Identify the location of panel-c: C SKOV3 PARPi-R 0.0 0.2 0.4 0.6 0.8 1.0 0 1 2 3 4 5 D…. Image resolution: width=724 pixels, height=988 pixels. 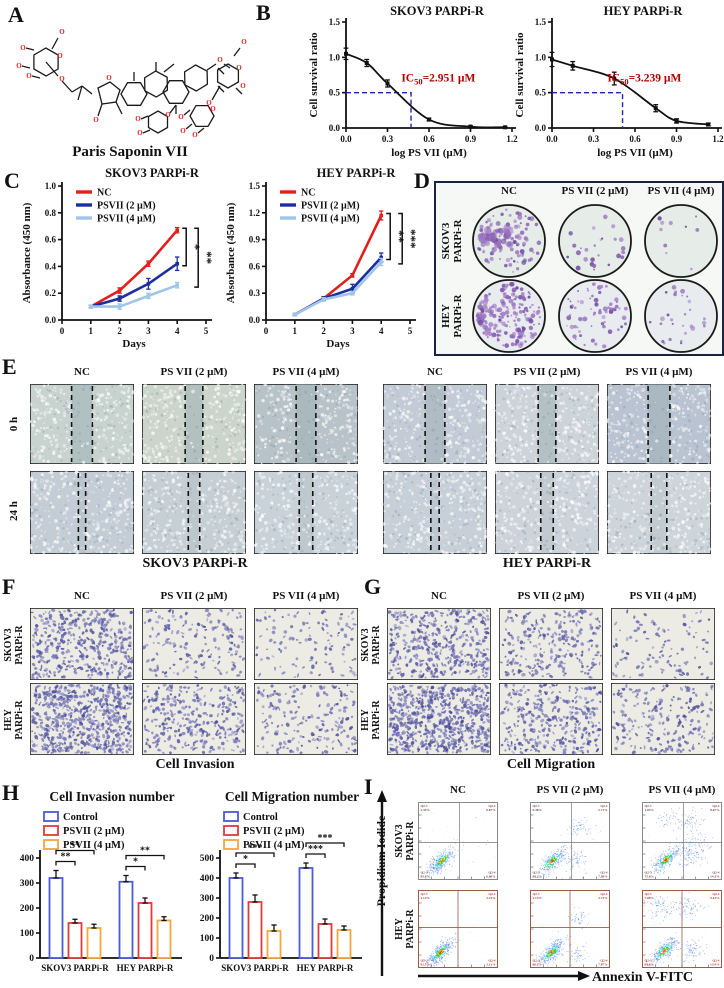
(219, 260).